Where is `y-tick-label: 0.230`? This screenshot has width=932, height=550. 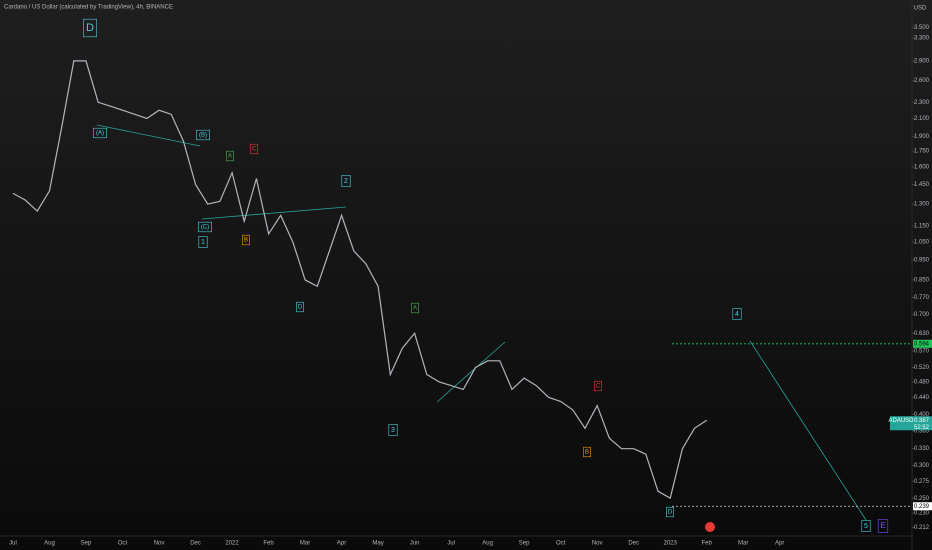
y-tick-label: 0.230 is located at coordinates (922, 514).